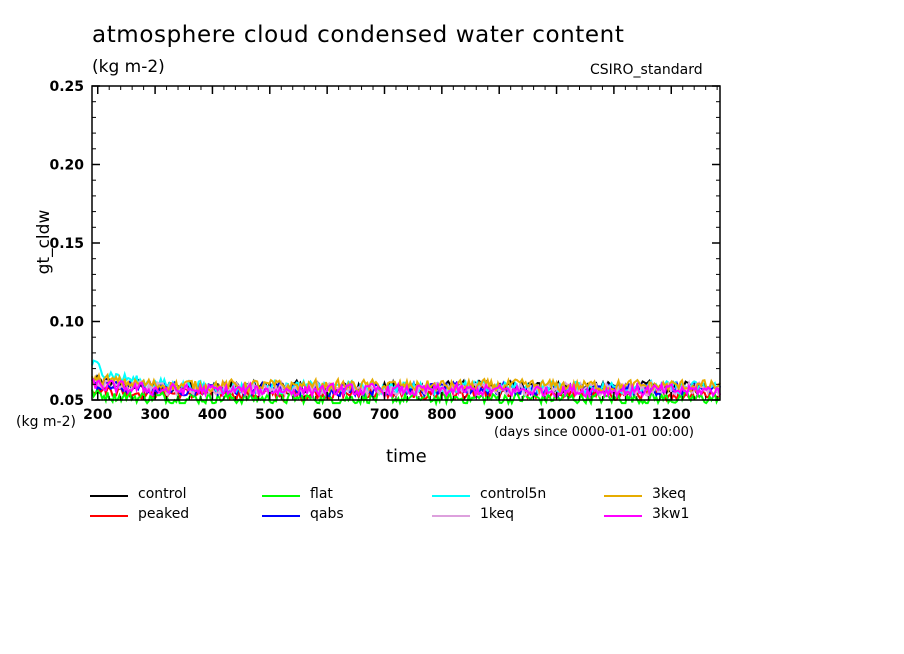  Describe the element at coordinates (128, 67) in the screenshot. I see `chart-units: (kg m-2)` at that location.